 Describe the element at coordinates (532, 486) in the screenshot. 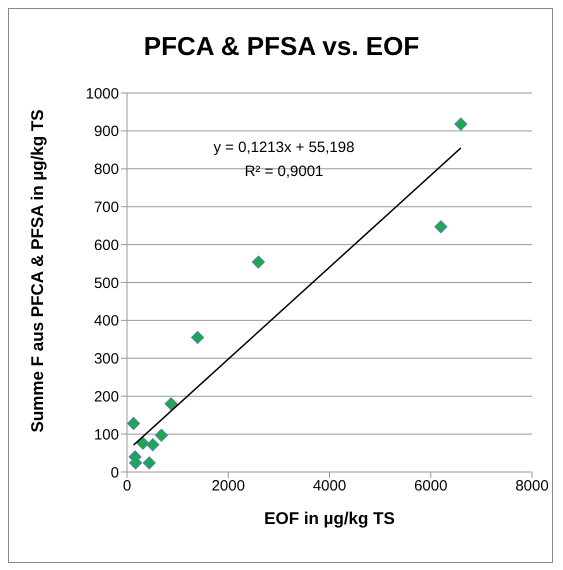

I see `x-tick-label: 8000` at that location.